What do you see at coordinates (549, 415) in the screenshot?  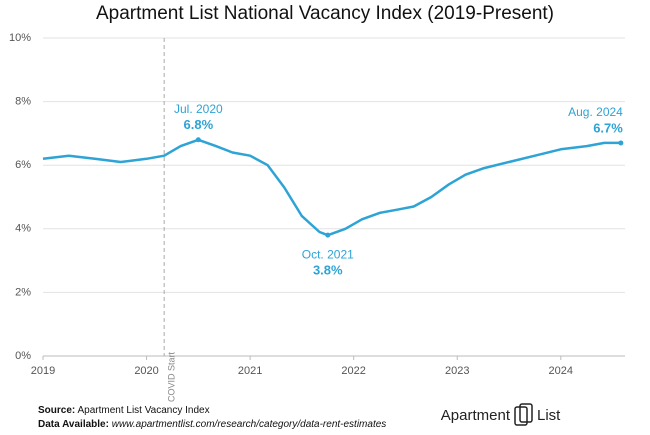 I see `logo-text: List` at bounding box center [549, 415].